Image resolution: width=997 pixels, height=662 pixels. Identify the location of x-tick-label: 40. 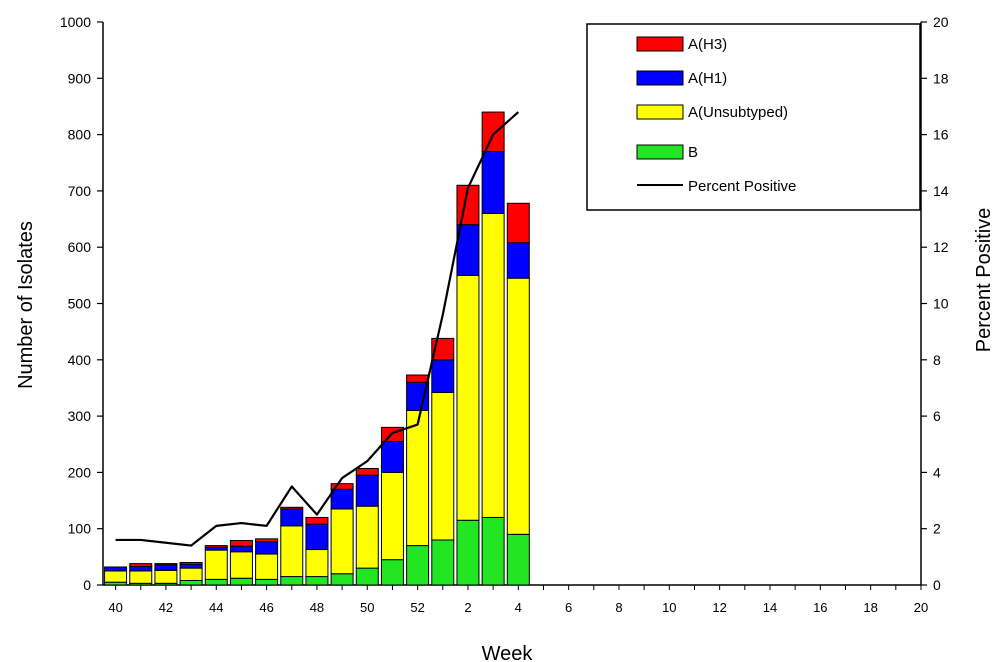
(115, 607).